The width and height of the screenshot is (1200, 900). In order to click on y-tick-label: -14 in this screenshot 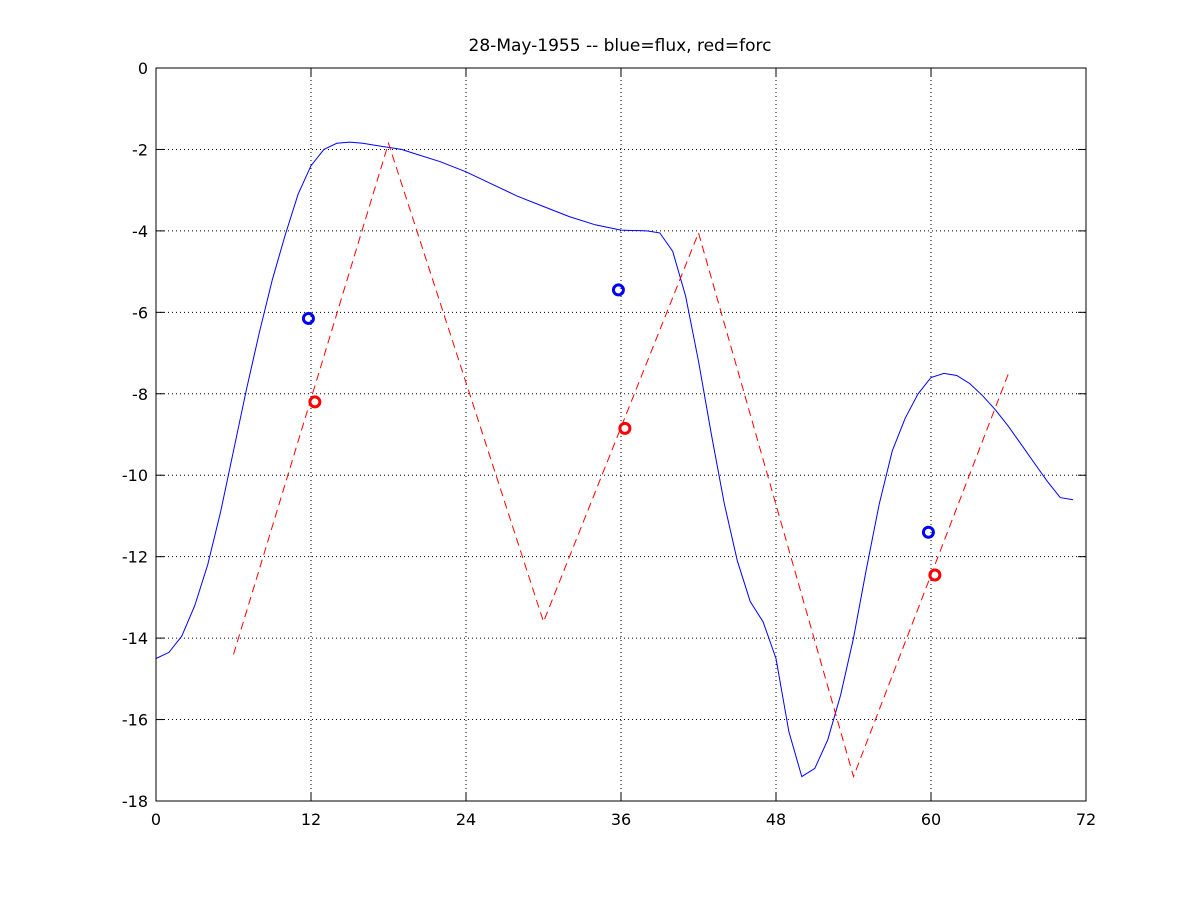, I will do `click(135, 638)`.